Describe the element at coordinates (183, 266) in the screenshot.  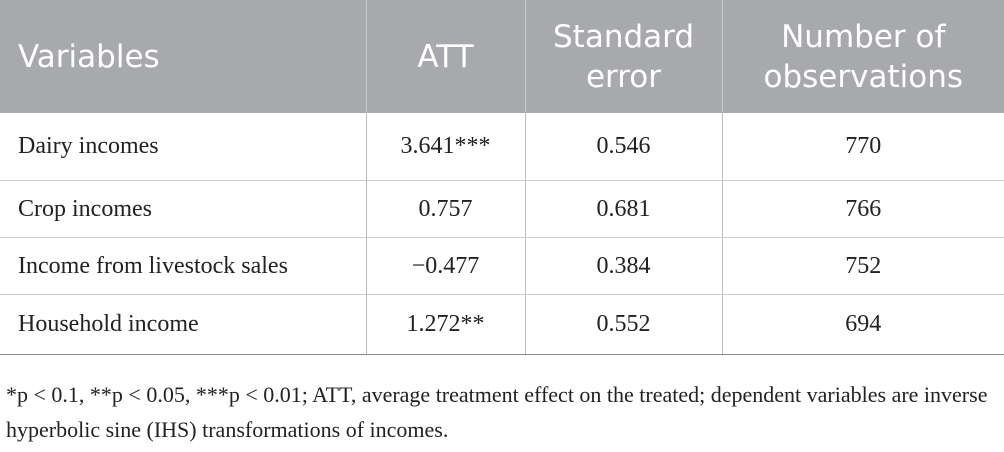
I see `table-cell: Income from livestock sales` at that location.